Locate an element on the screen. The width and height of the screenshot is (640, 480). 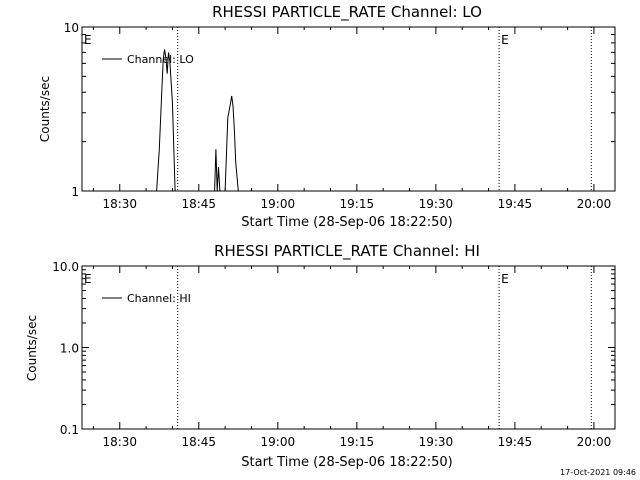
y-tick-label: 10.0 is located at coordinates (65, 267).